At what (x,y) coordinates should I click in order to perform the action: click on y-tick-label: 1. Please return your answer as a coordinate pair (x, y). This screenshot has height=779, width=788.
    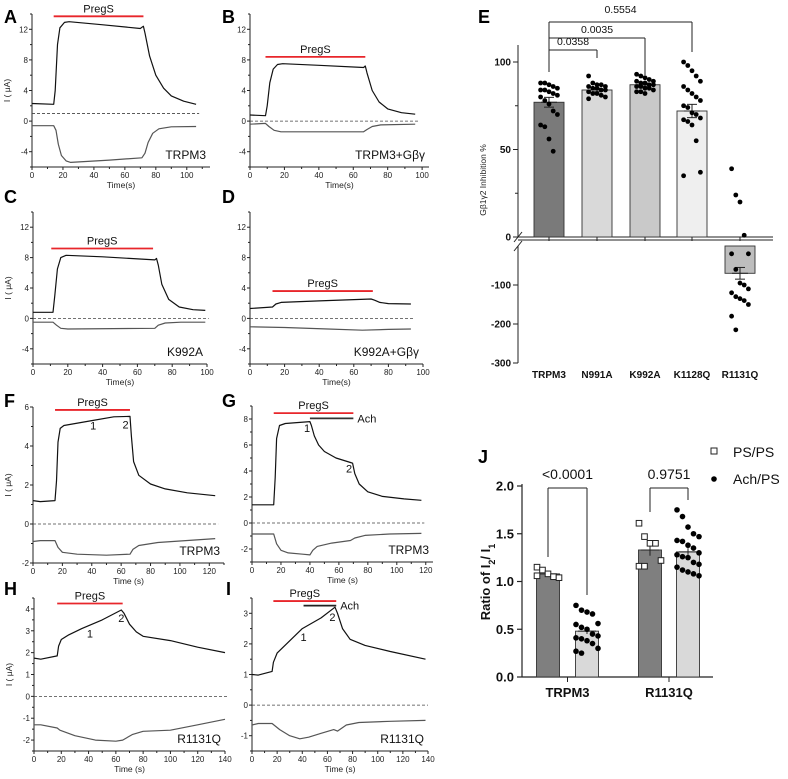
    Looking at the image, I should click on (28, 675).